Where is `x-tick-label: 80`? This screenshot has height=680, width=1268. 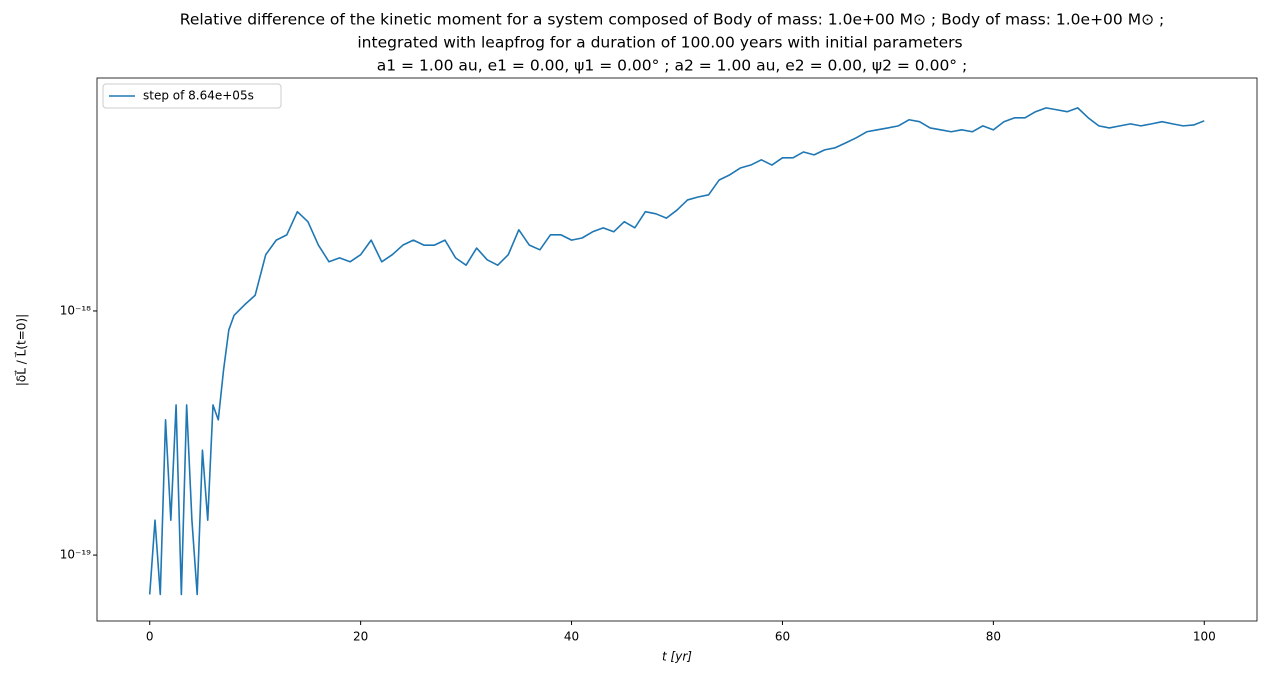 x-tick-label: 80 is located at coordinates (993, 637).